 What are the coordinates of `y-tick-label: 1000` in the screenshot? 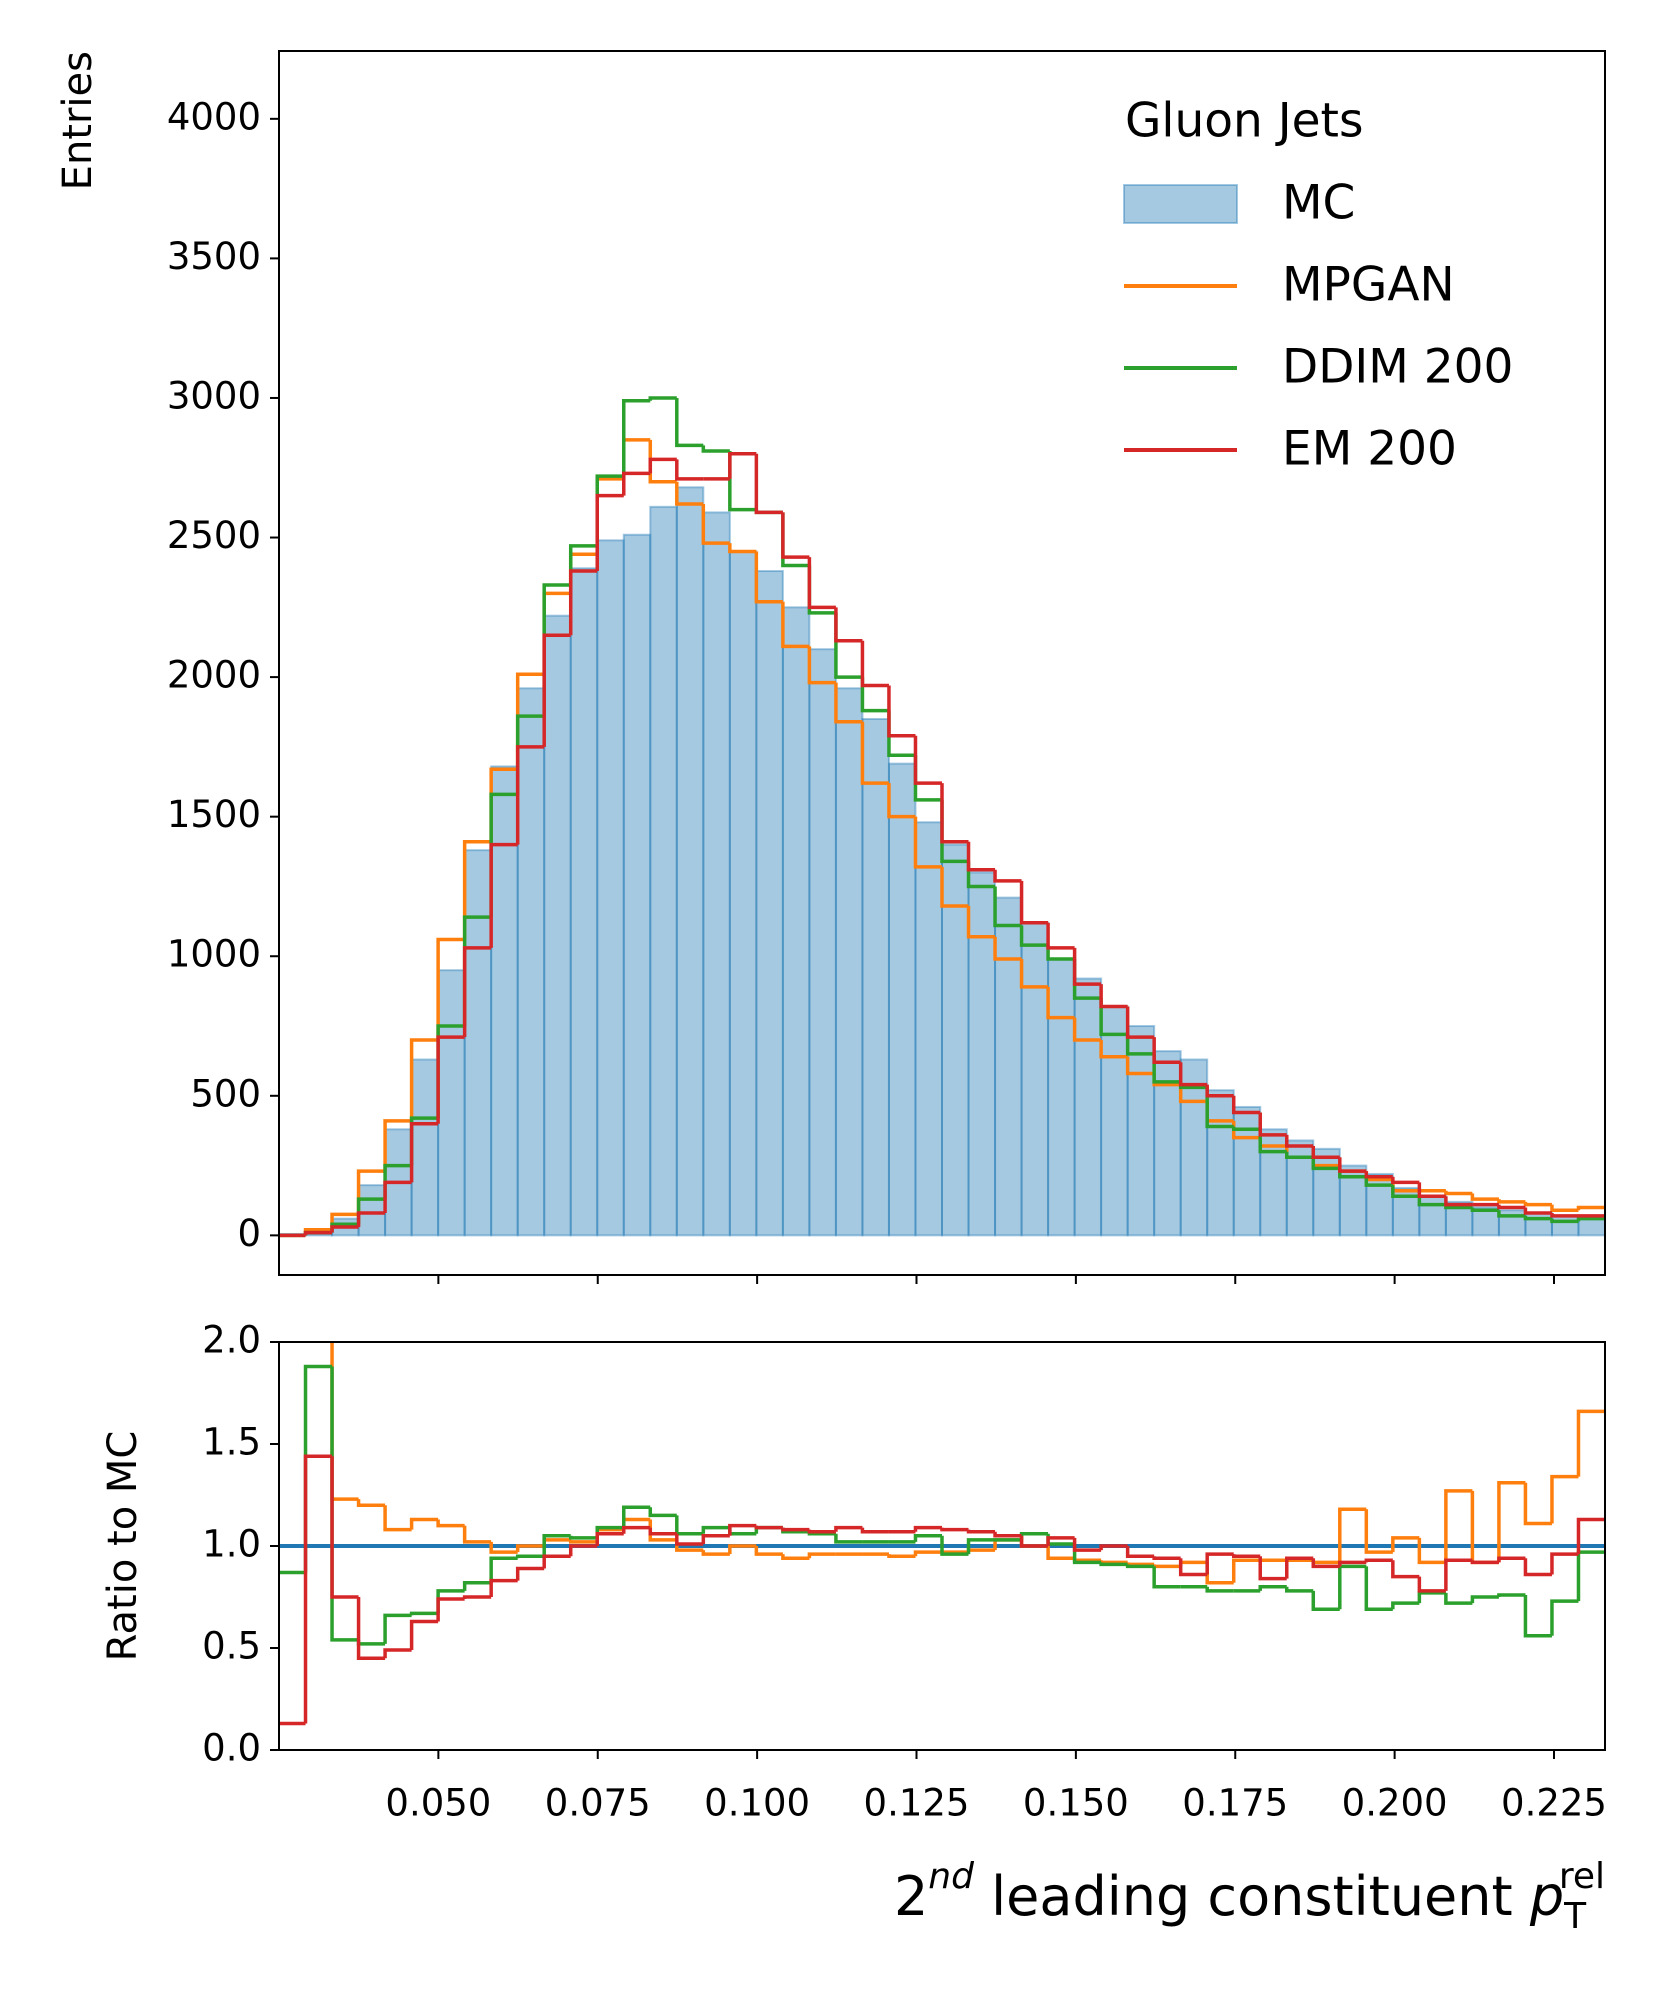 It's located at (214, 954).